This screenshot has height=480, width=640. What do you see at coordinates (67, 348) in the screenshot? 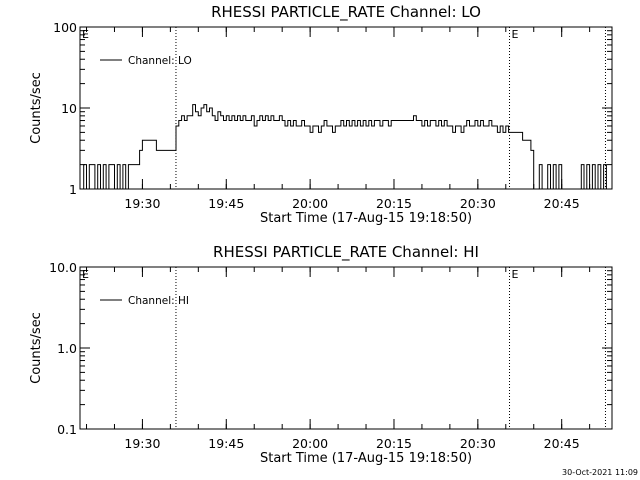
I see `y-tick-label: 1.0` at bounding box center [67, 348].